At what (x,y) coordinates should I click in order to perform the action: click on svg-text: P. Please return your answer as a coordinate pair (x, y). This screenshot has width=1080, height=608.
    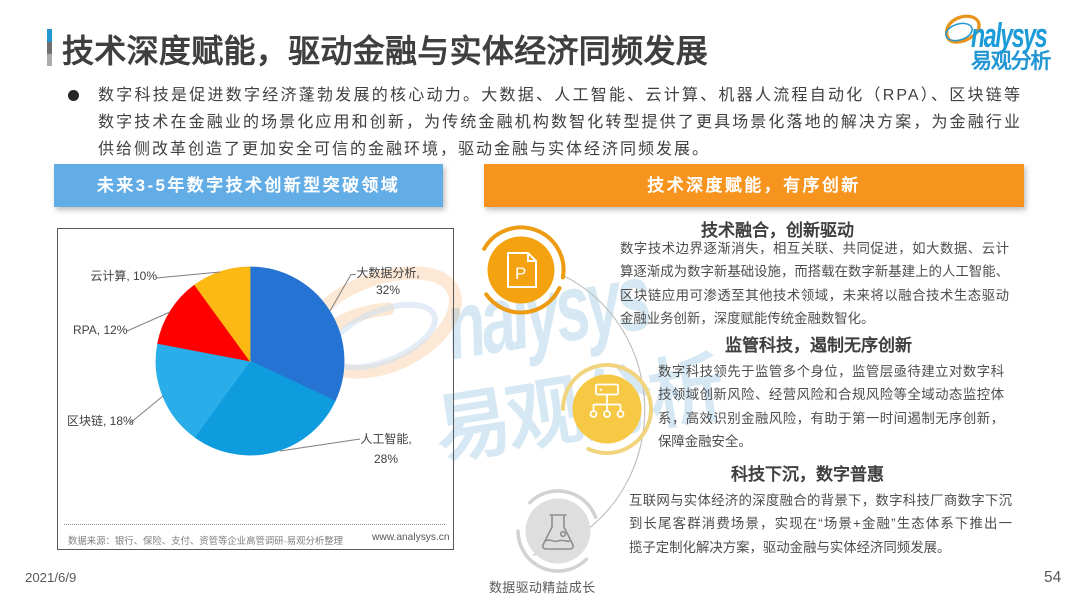
    Looking at the image, I should click on (520, 273).